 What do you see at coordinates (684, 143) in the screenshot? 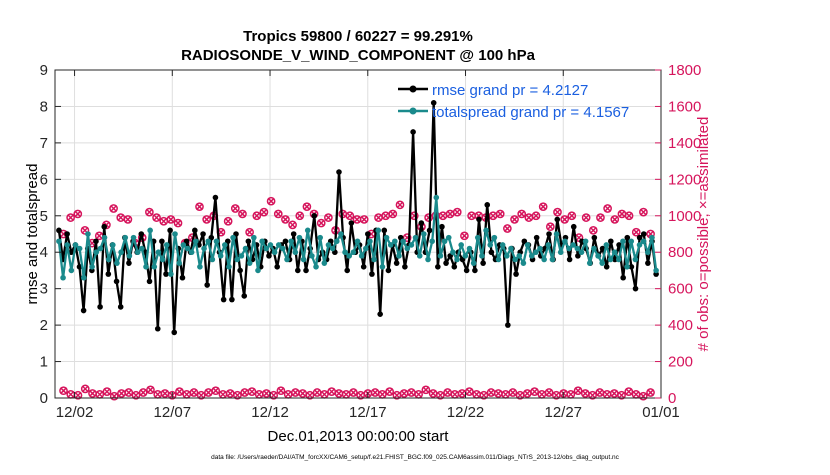
I see `y-right-tick-label: 1400` at bounding box center [684, 143].